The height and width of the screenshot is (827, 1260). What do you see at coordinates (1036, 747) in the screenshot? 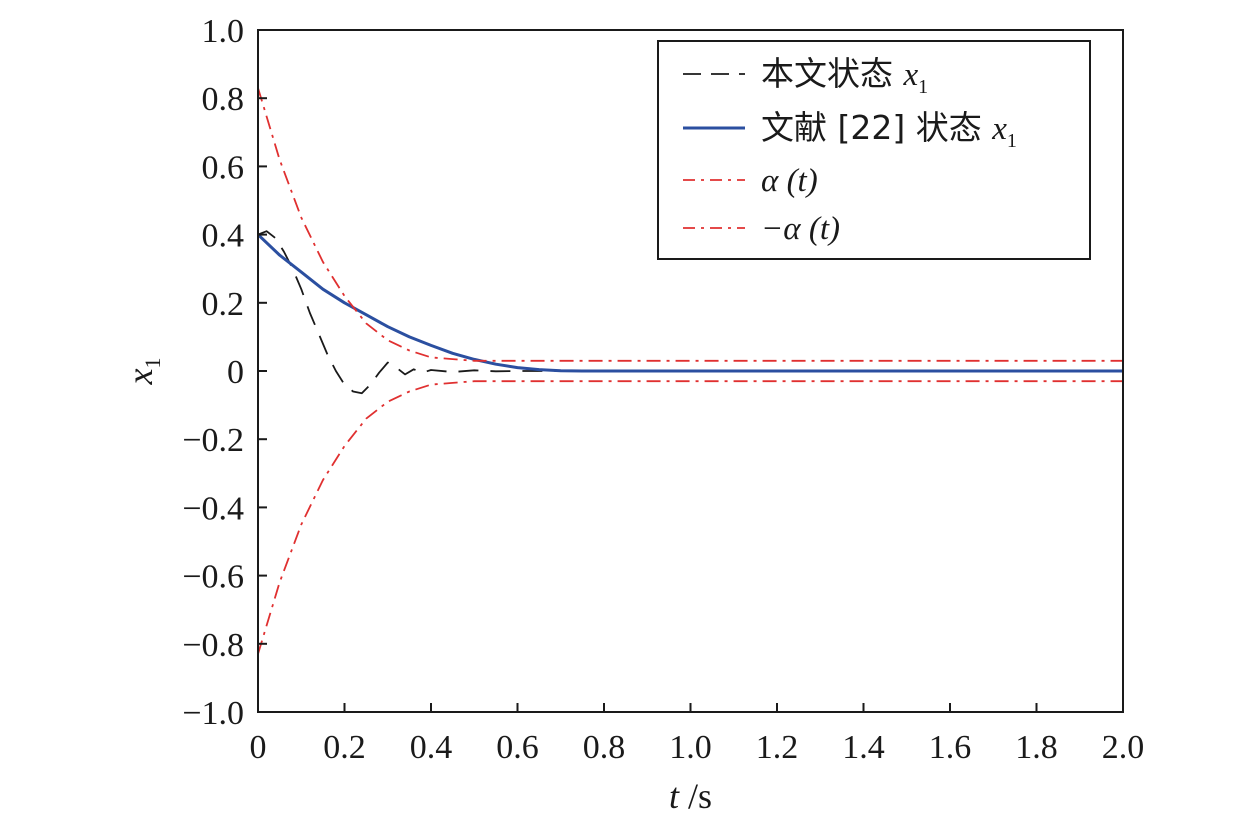
I see `x-tick-label: 1.8` at bounding box center [1036, 747].